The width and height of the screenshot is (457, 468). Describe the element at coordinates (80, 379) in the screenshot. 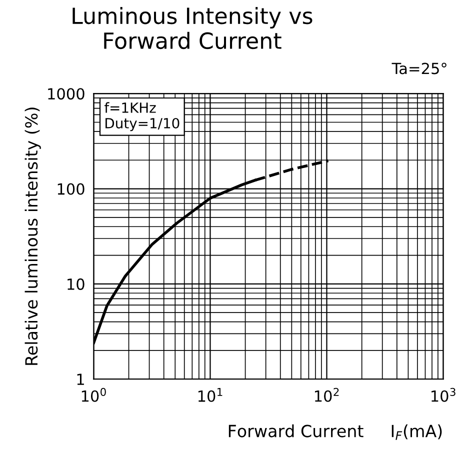

I see `y-tick-label: 1` at that location.